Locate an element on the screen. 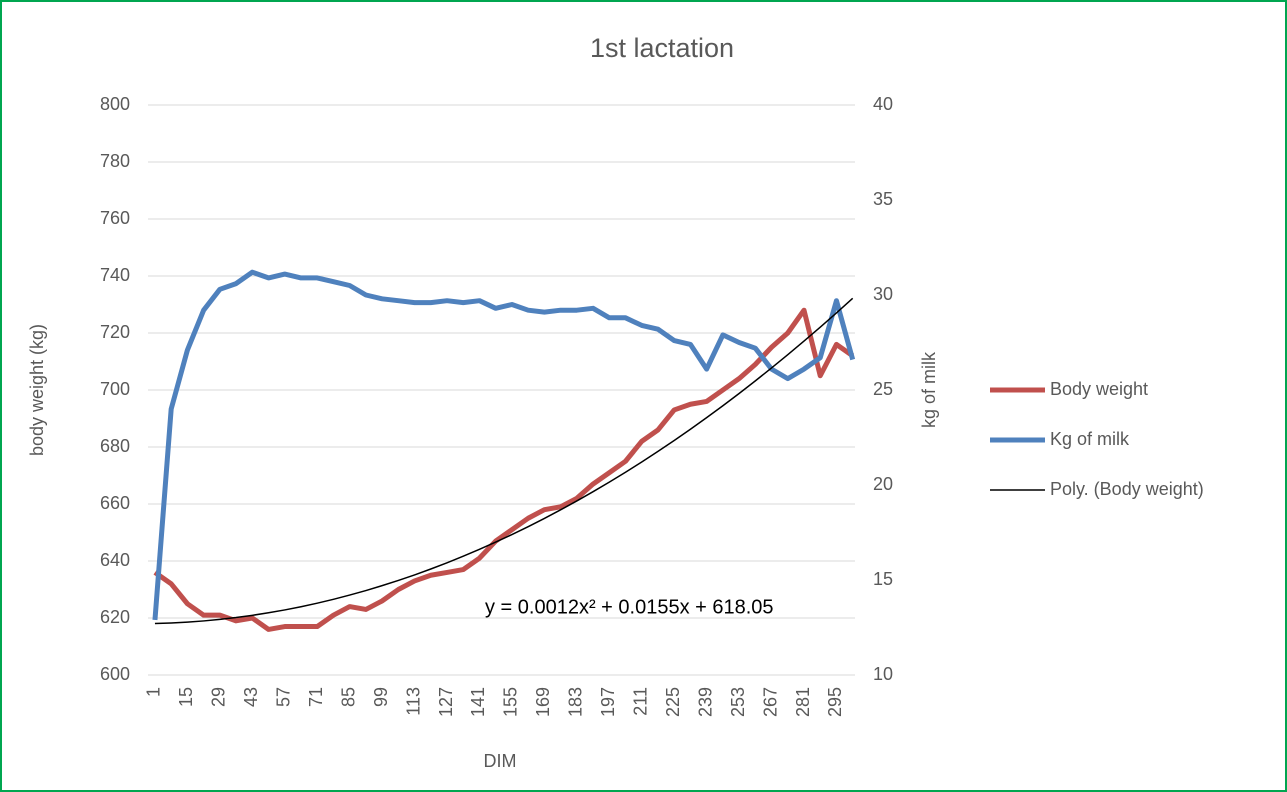 The height and width of the screenshot is (792, 1287). x-tick-label: 225 is located at coordinates (673, 702).